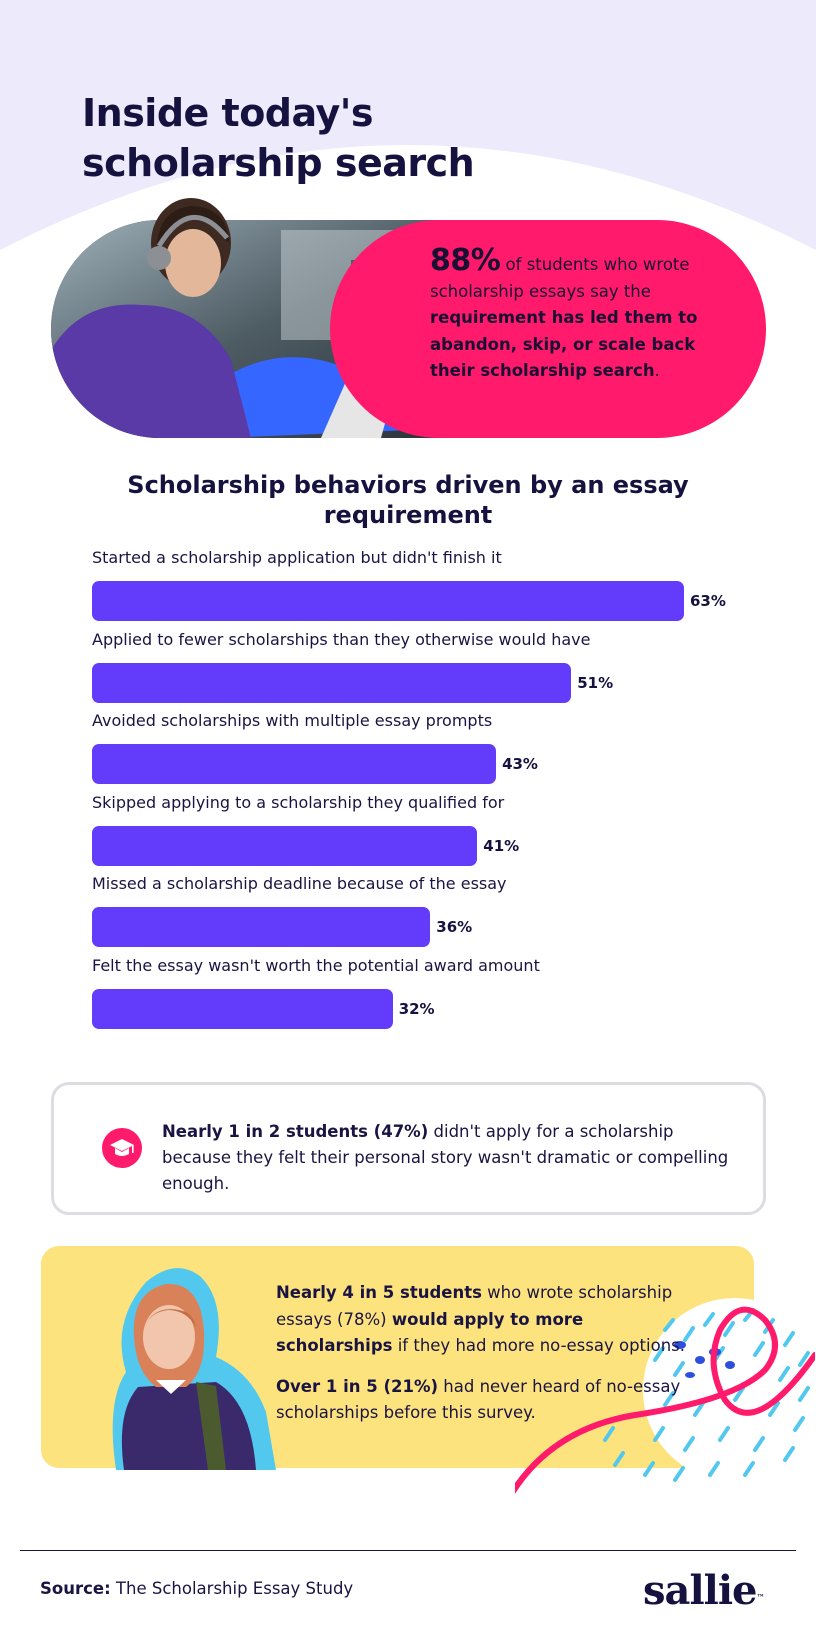 Image resolution: width=816 pixels, height=1632 pixels. Describe the element at coordinates (465, 260) in the screenshot. I see `hero-stat-value: 88%` at that location.